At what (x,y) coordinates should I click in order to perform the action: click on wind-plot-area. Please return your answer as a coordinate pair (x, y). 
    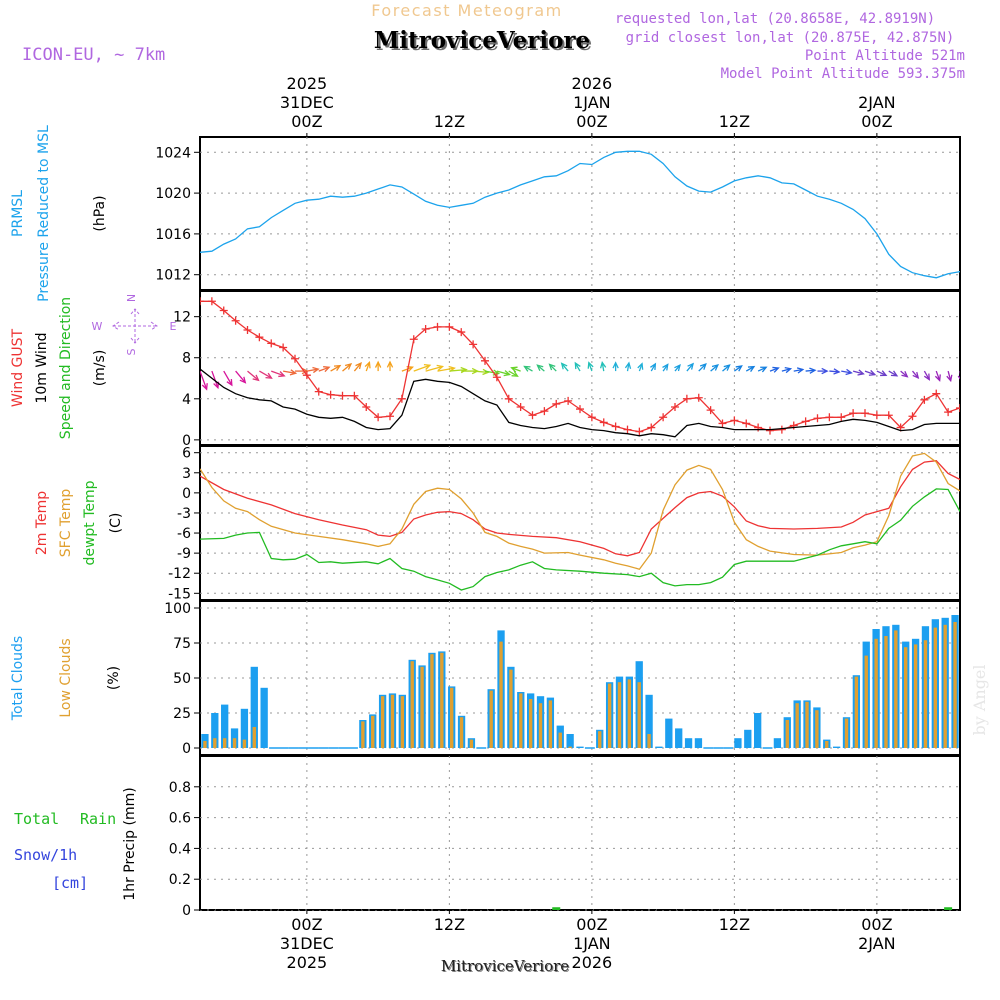
    Looking at the image, I should click on (580, 367).